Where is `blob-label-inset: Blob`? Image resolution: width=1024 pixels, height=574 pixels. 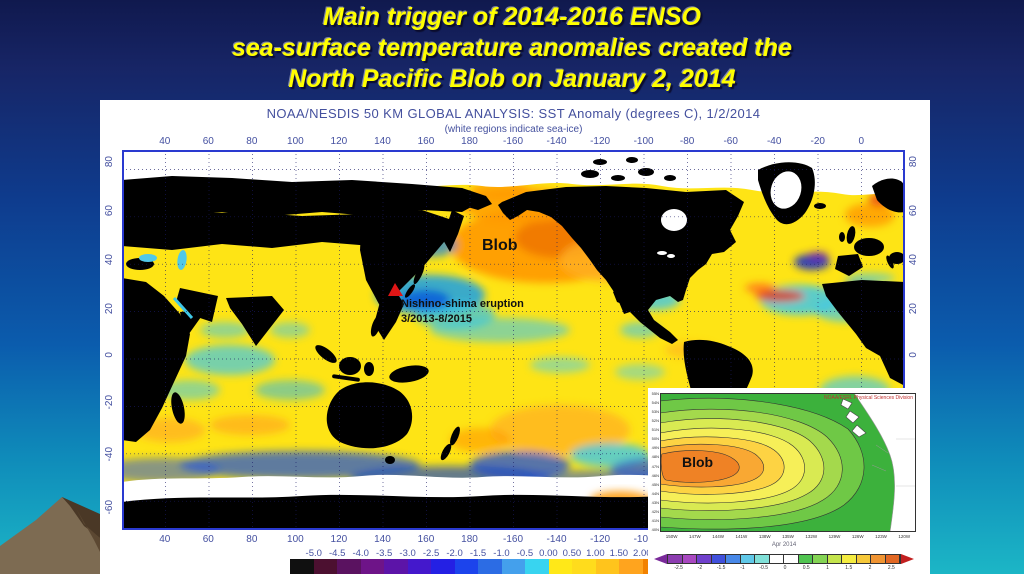
blob-label-inset: Blob is located at coordinates (698, 462).